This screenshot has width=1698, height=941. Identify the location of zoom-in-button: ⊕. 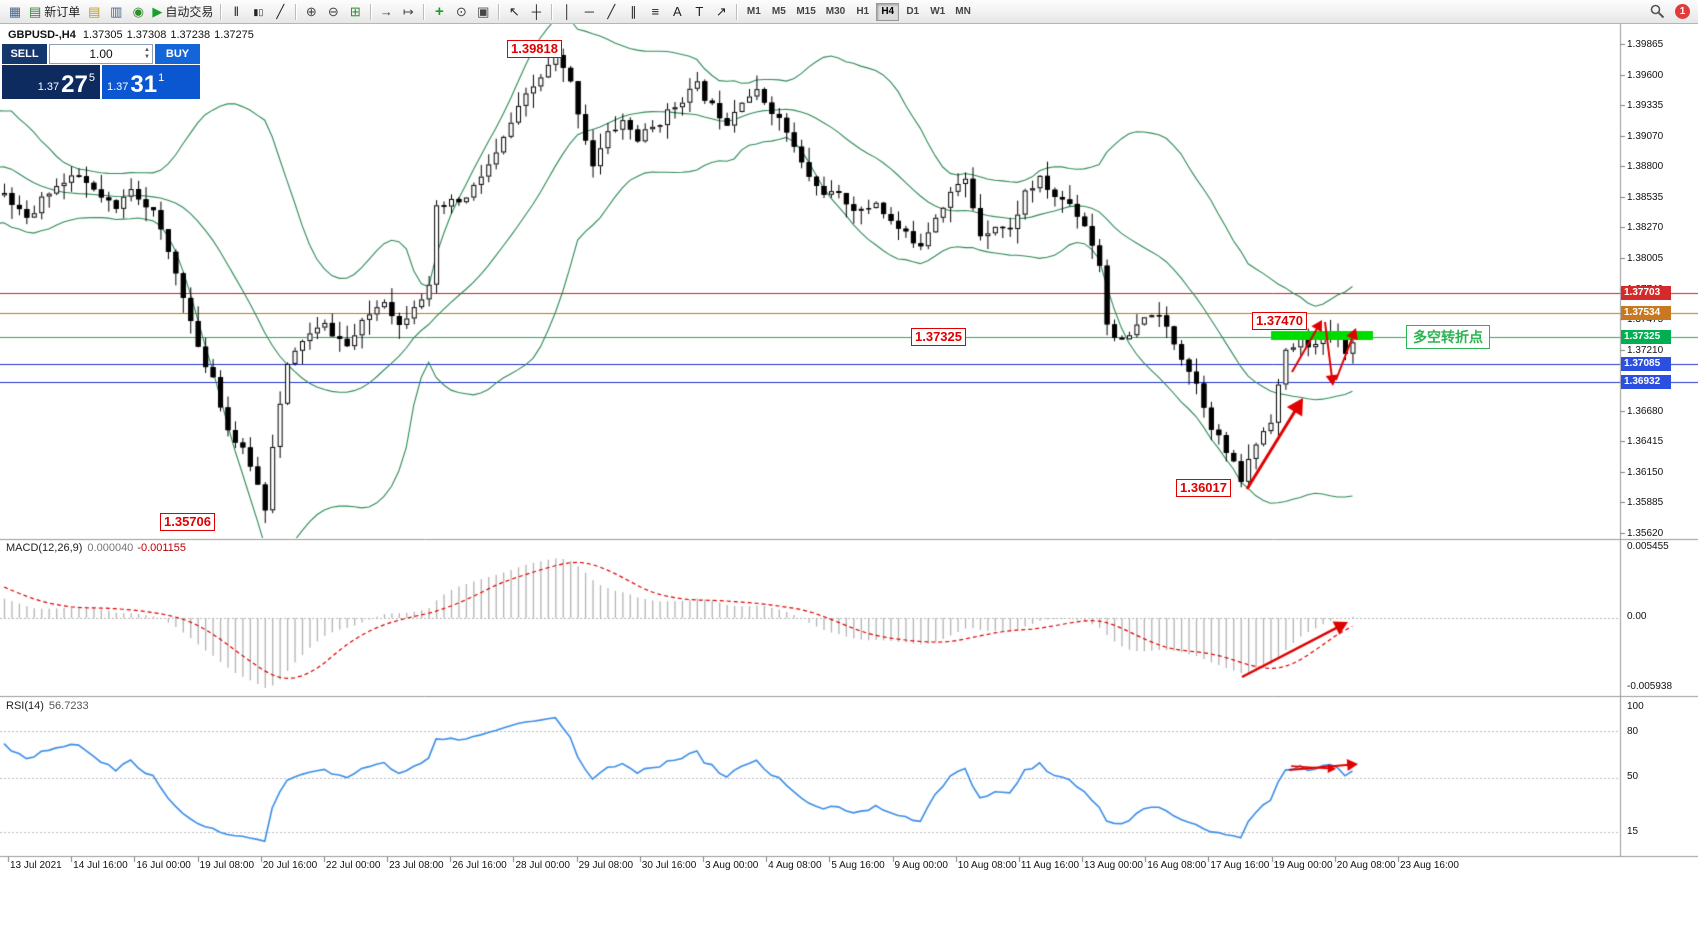
(311, 12).